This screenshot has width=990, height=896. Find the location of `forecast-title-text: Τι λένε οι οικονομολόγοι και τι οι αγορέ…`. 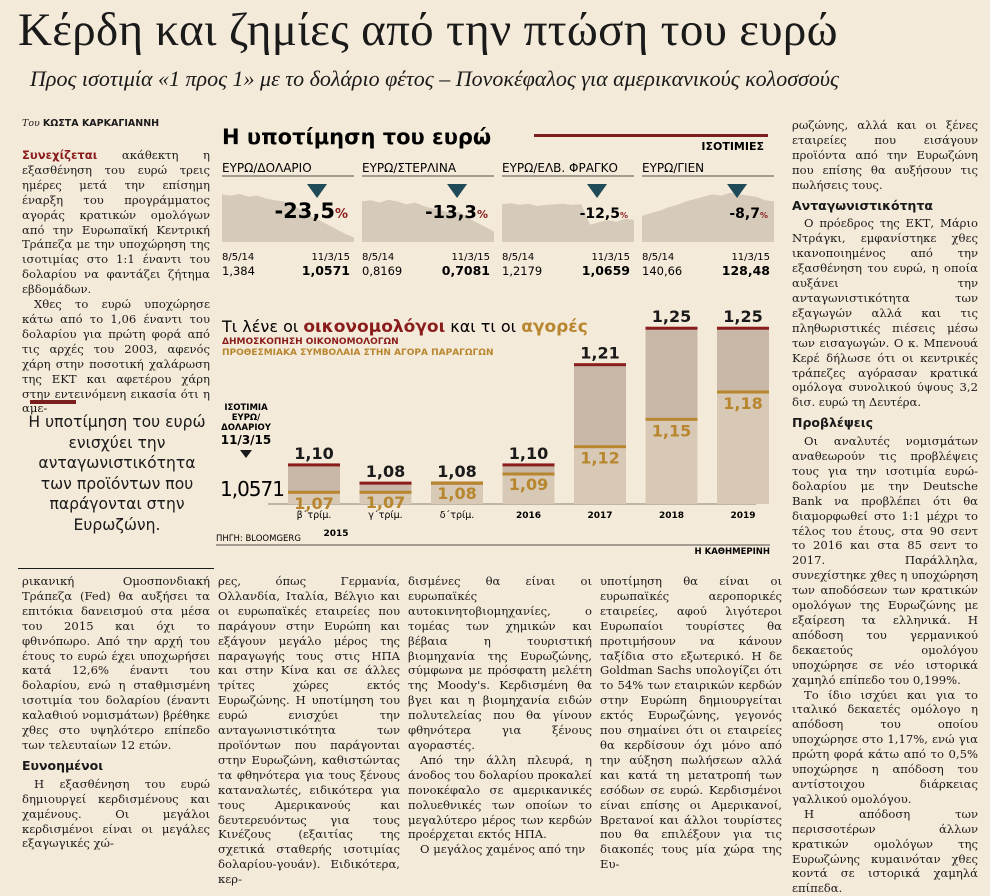

forecast-title-text: Τι λένε οι οικονομολόγοι και τι οι αγορέ… is located at coordinates (404, 327).